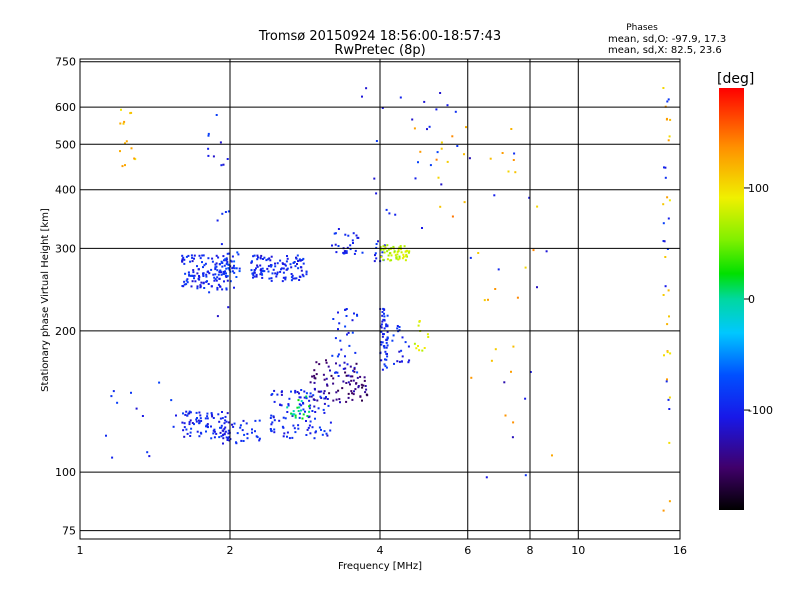 This screenshot has height=600, width=800. What do you see at coordinates (758, 188) in the screenshot?
I see `colorbar-tick-label: 100` at bounding box center [758, 188].